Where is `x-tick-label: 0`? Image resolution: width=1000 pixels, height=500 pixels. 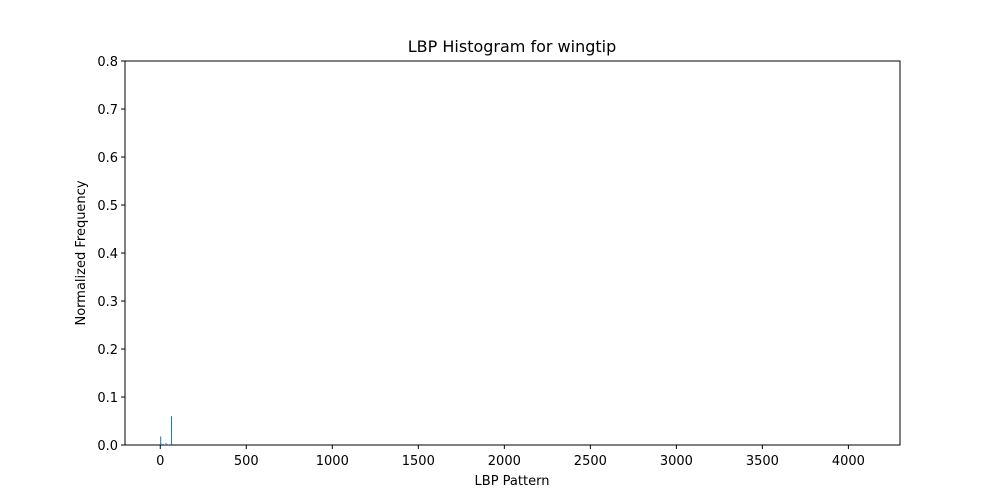
x-tick-label: 0 is located at coordinates (160, 461).